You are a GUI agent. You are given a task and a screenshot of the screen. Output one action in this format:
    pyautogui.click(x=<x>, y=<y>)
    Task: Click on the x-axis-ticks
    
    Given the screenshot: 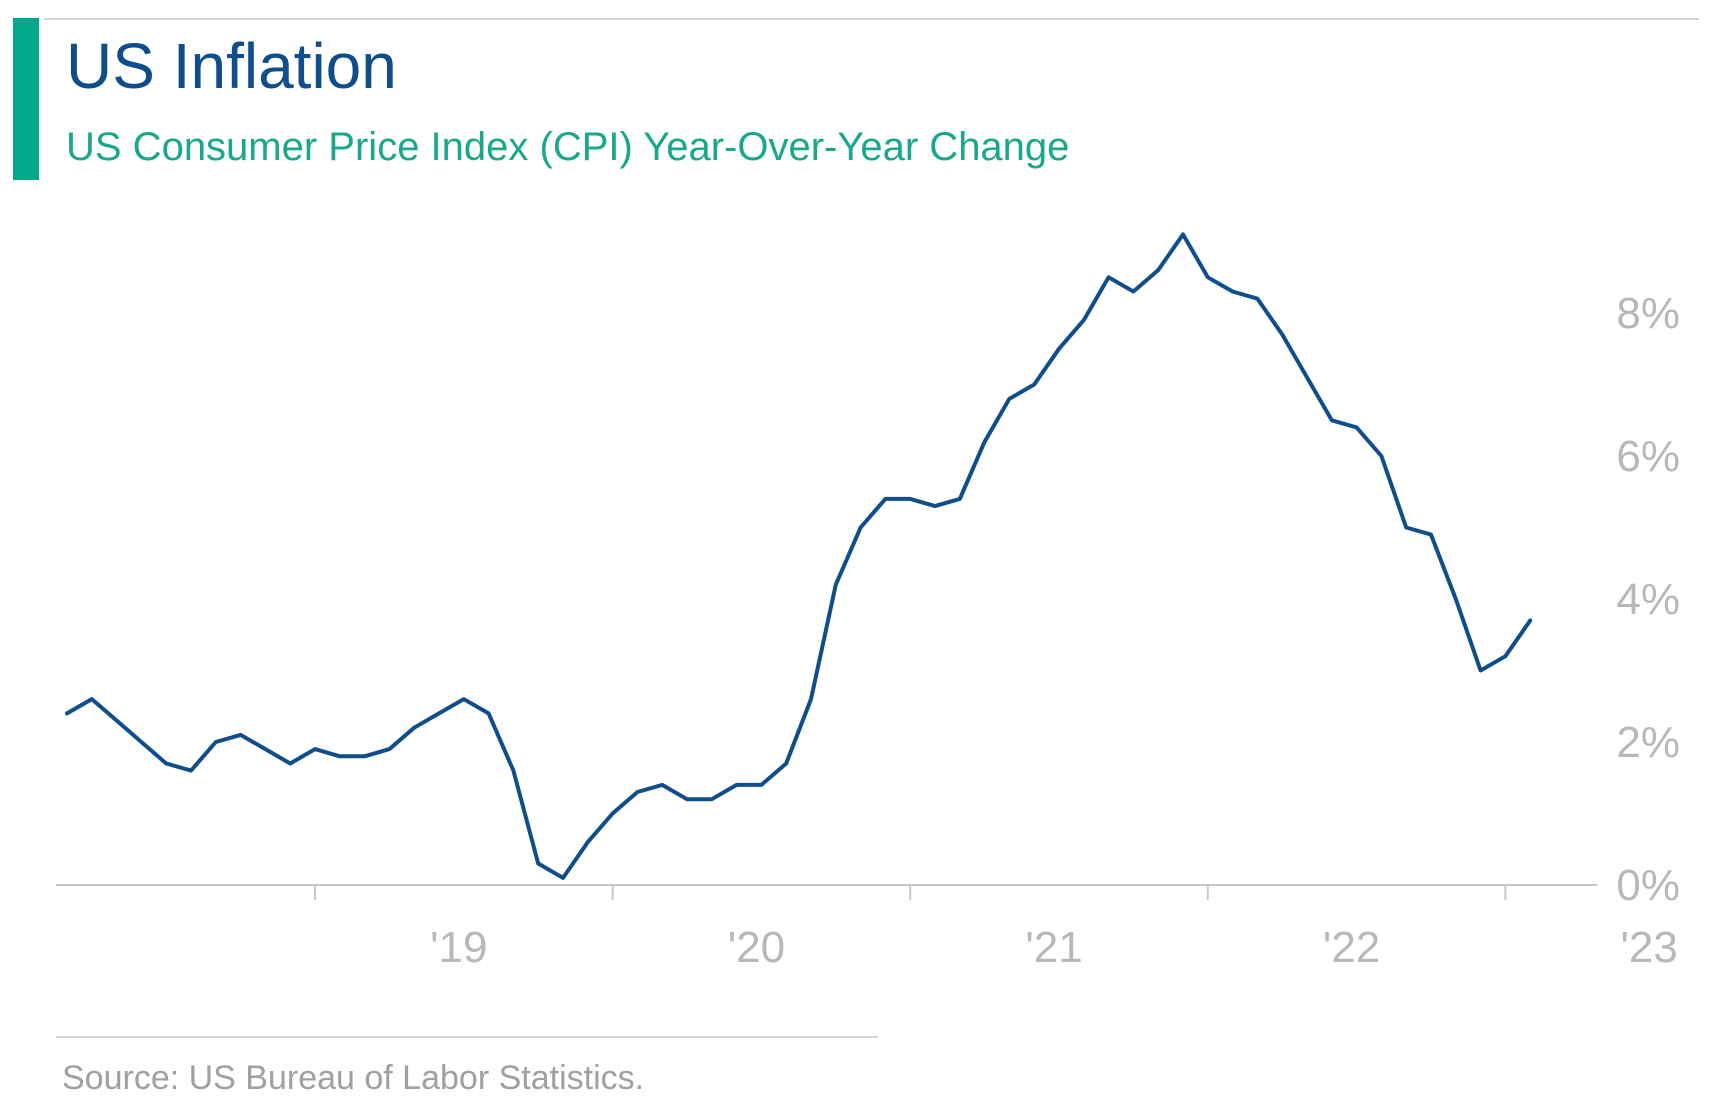 What is the action you would take?
    pyautogui.click(x=910, y=892)
    